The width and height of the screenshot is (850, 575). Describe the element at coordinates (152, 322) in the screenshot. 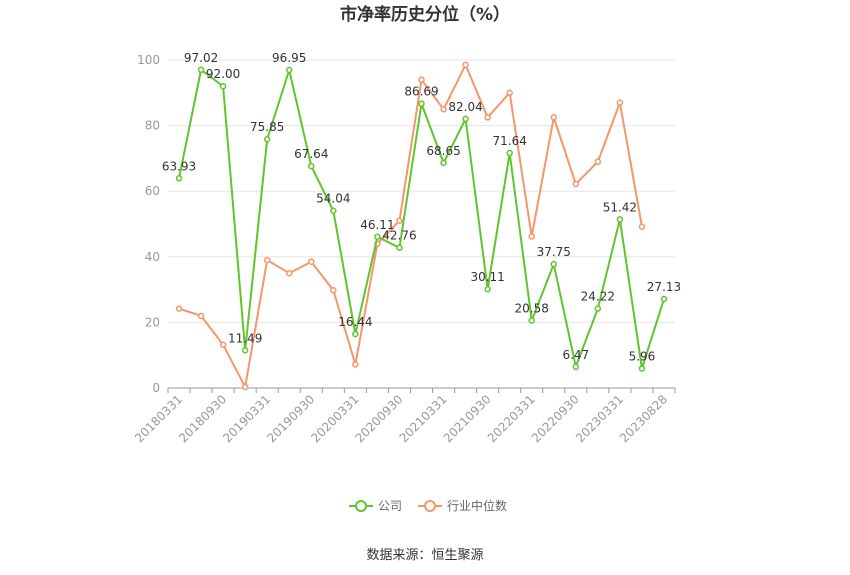

I see `y-tick-label: 20` at that location.